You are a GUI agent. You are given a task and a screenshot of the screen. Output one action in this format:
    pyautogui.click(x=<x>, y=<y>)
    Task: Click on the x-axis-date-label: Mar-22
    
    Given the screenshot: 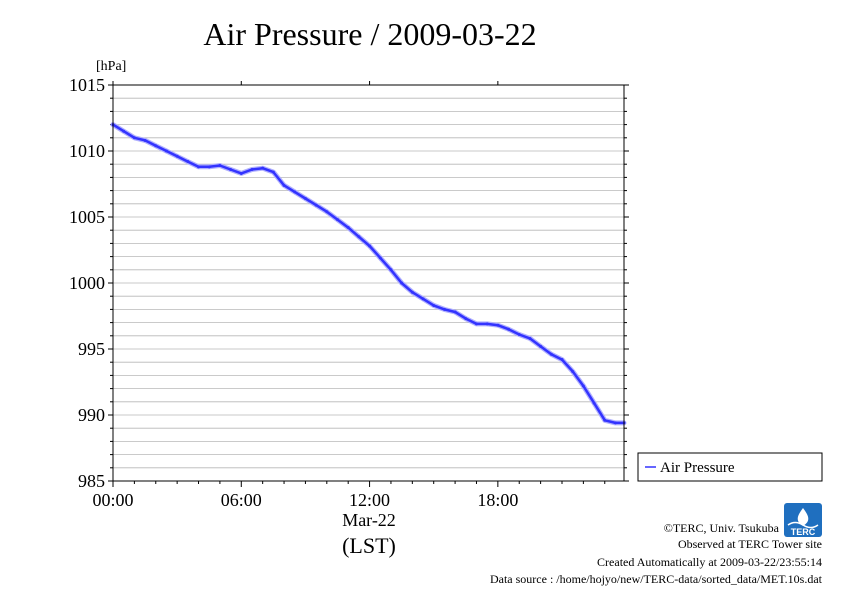 What is the action you would take?
    pyautogui.click(x=369, y=520)
    